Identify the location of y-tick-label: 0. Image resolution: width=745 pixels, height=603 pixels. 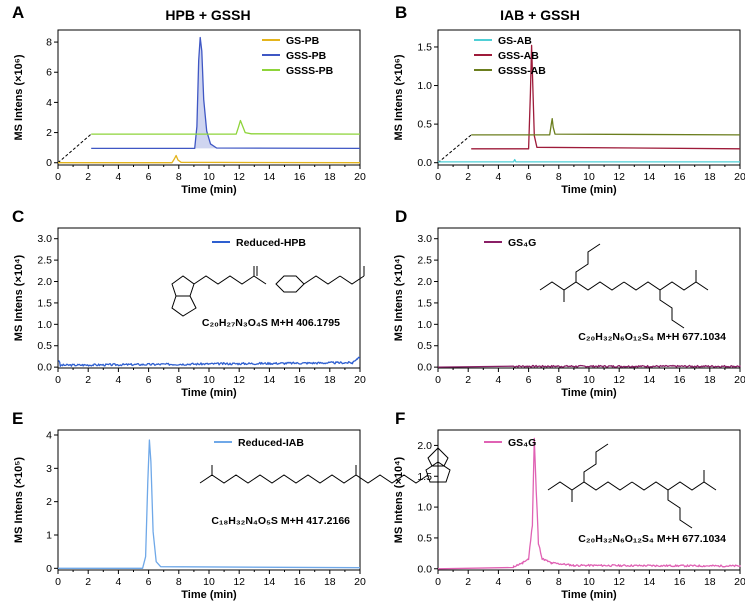
(49, 569).